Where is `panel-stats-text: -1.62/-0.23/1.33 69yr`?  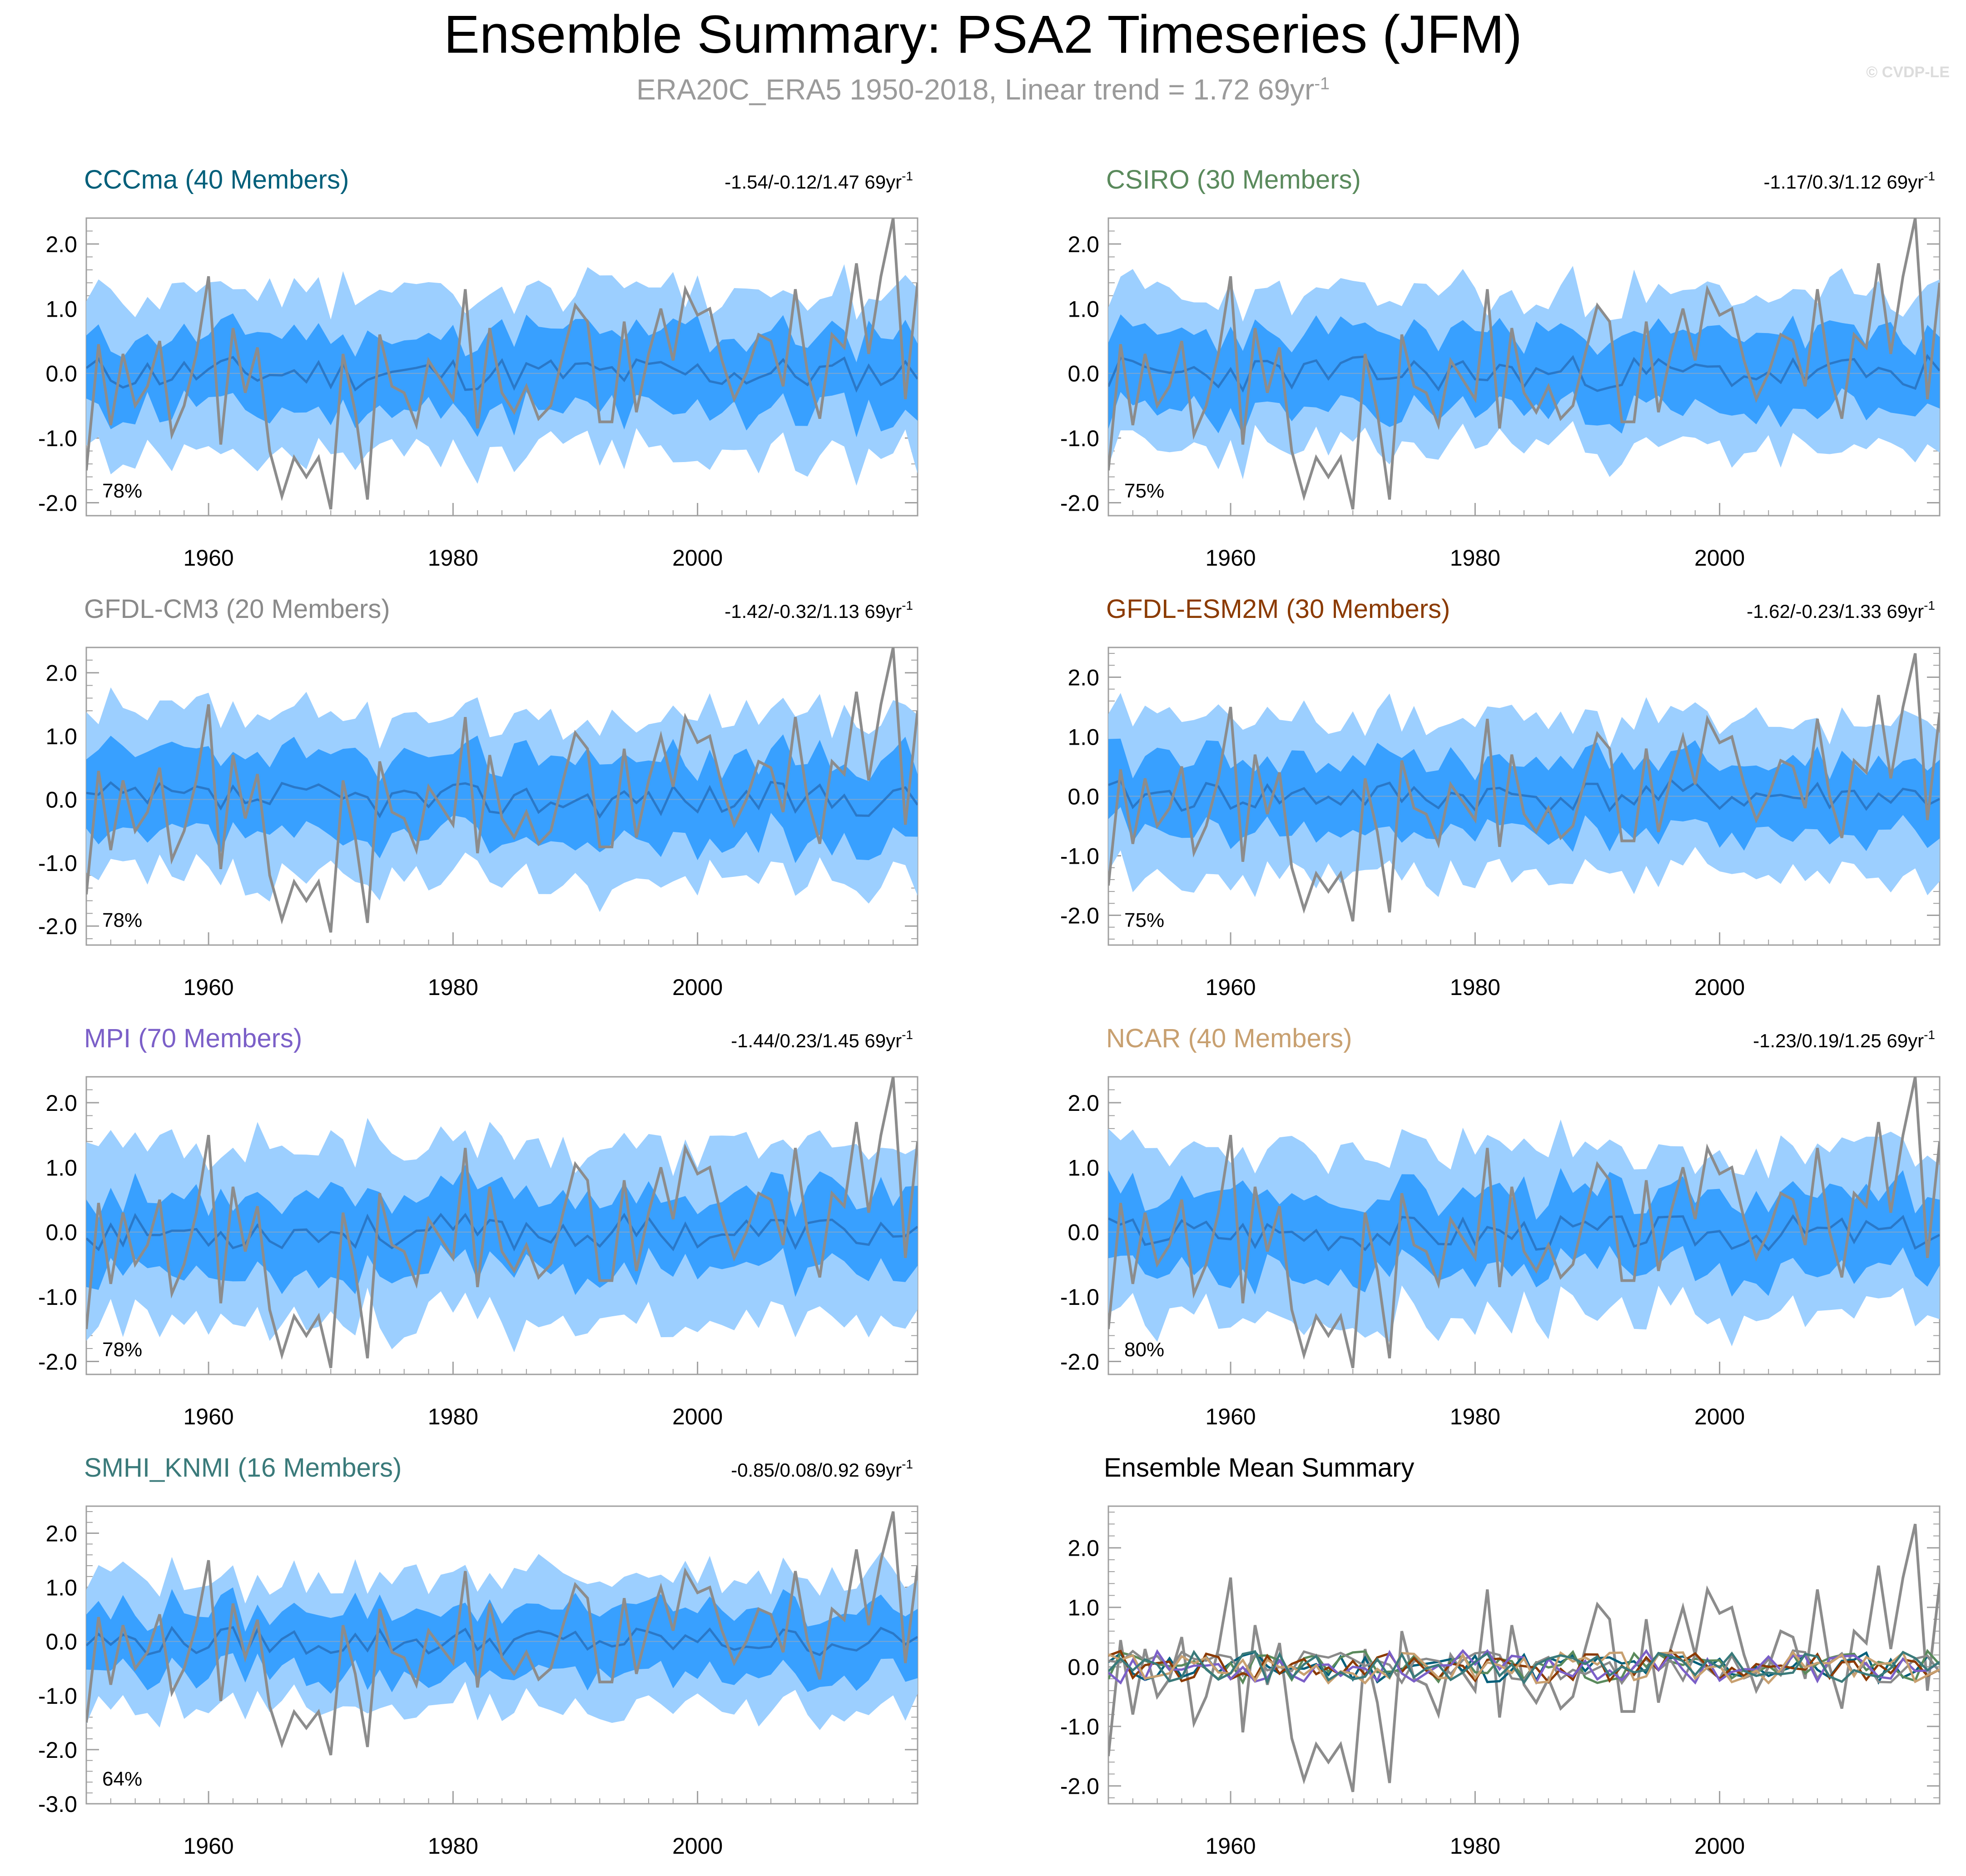
panel-stats-text: -1.62/-0.23/1.33 69yr is located at coordinates (1835, 612).